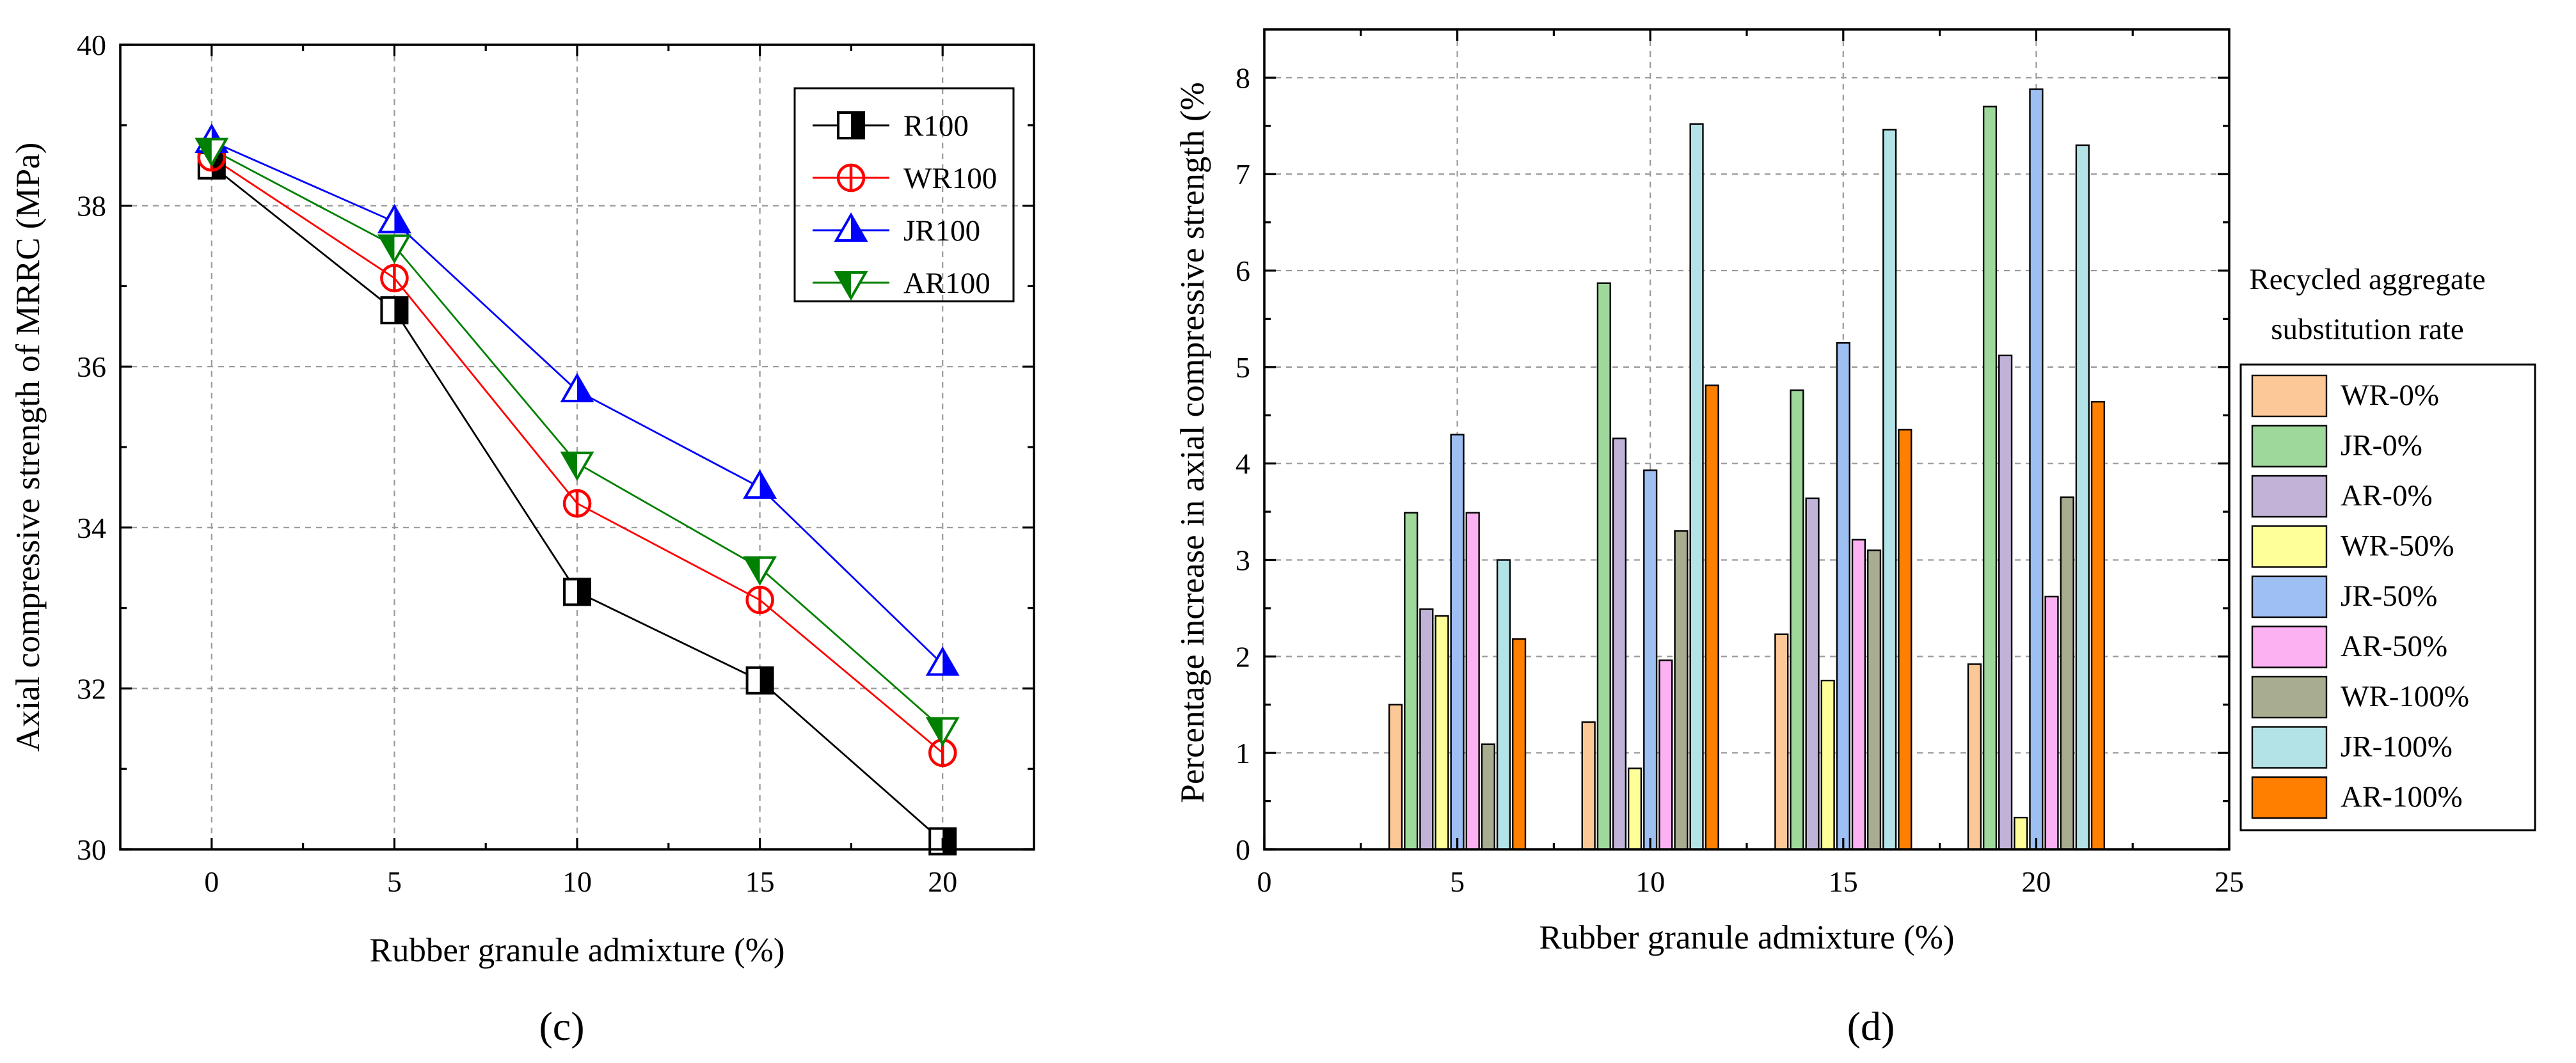 The width and height of the screenshot is (2576, 1063). Describe the element at coordinates (1243, 849) in the screenshot. I see `y-tick-label: 0` at that location.